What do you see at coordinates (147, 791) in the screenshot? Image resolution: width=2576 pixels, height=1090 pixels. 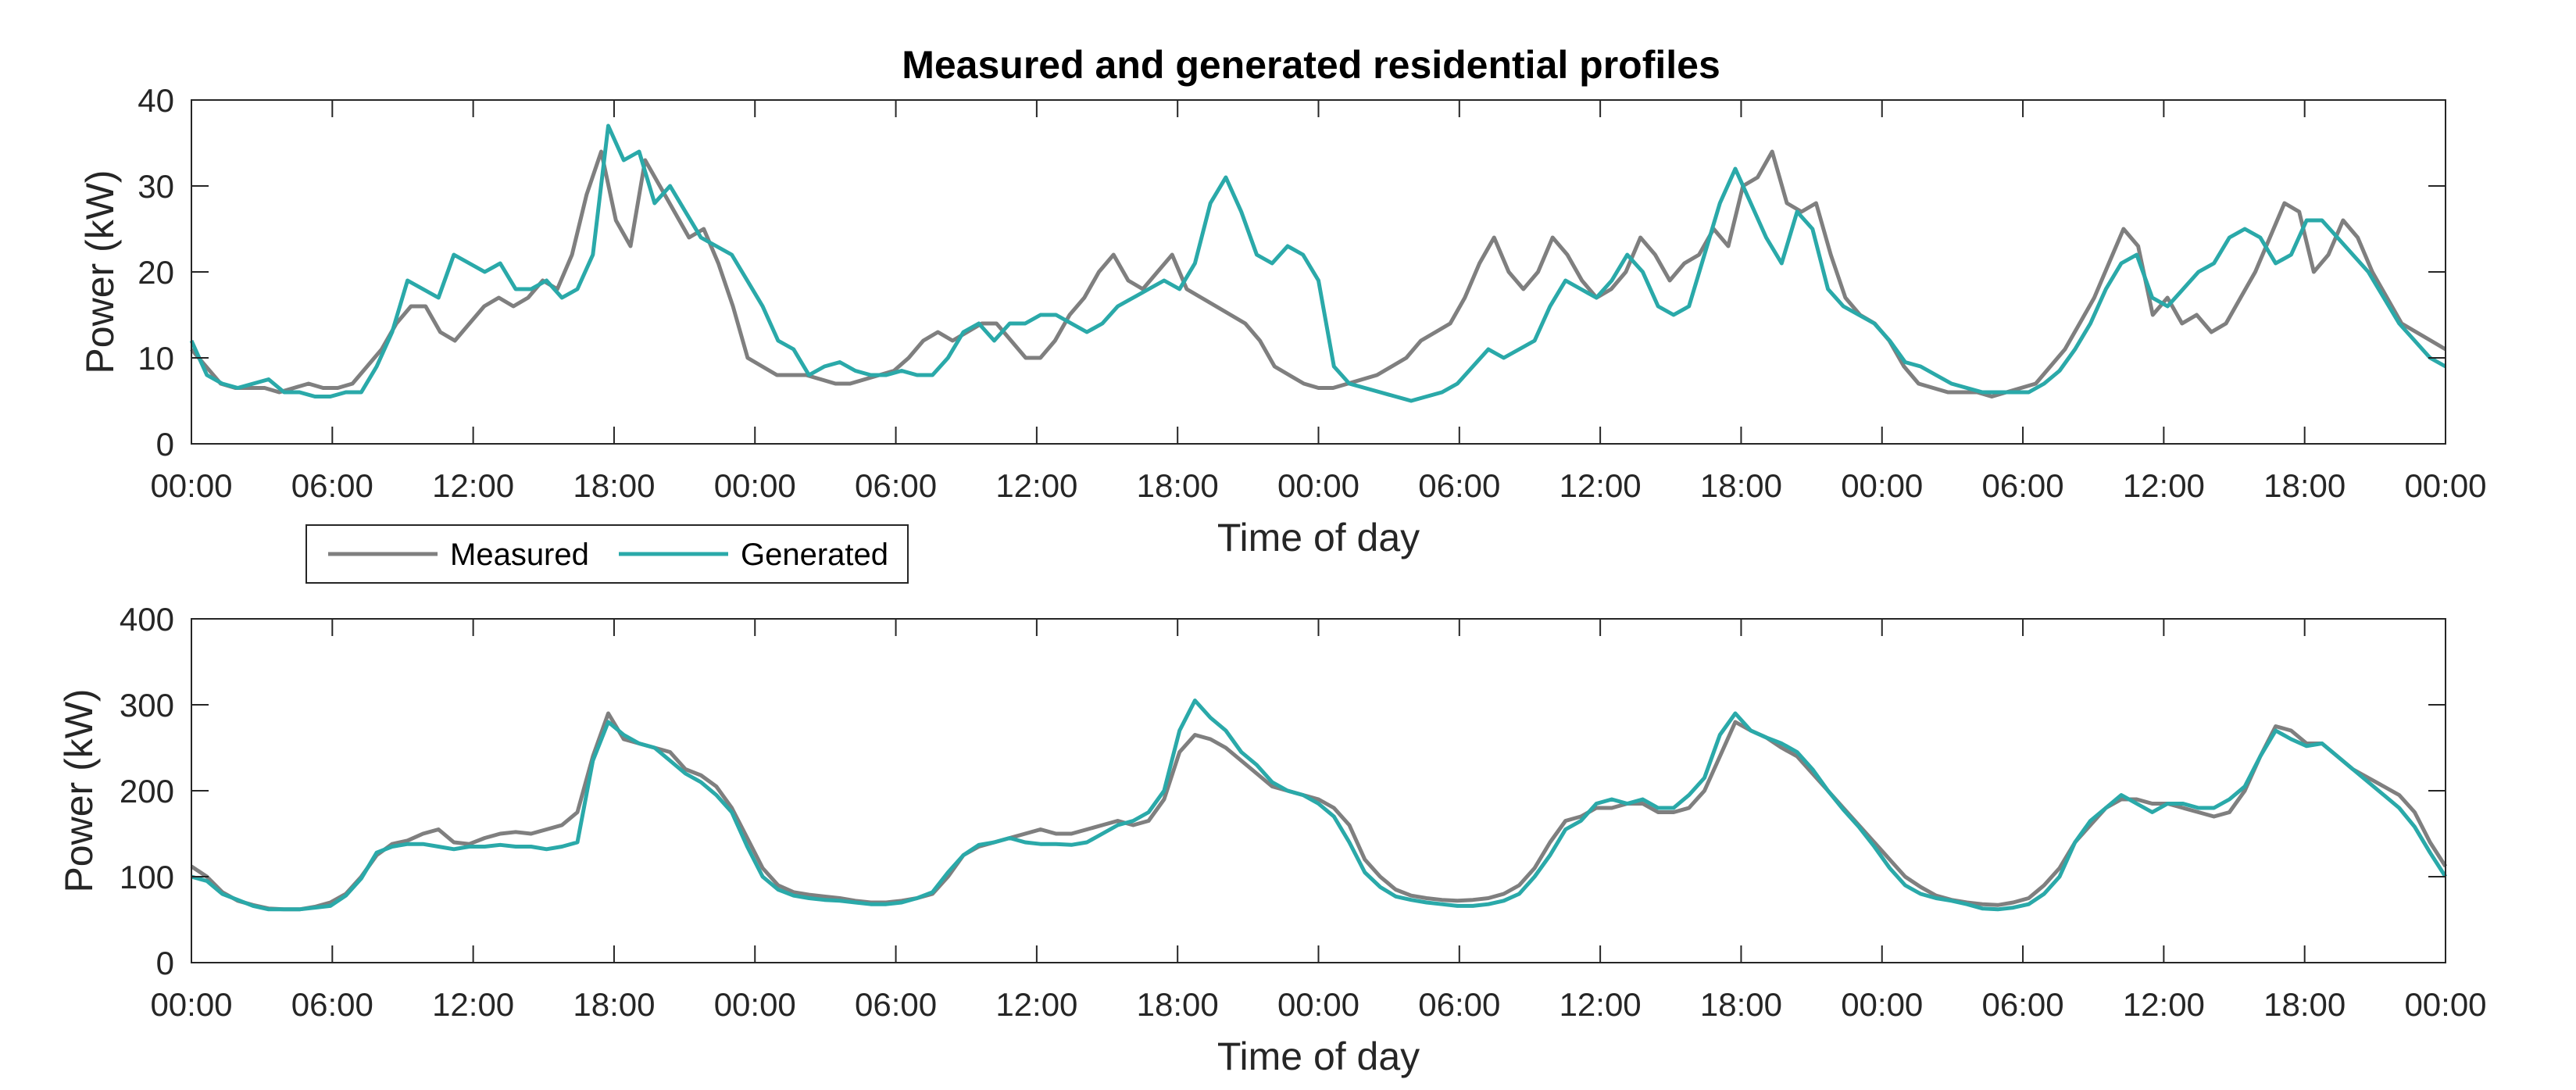 I see `y-tick-label: 200` at bounding box center [147, 791].